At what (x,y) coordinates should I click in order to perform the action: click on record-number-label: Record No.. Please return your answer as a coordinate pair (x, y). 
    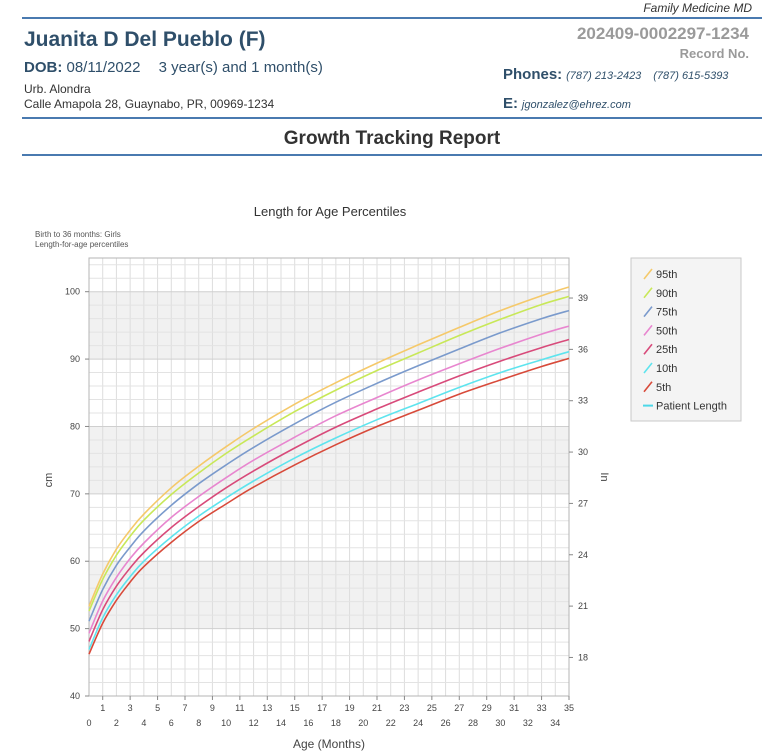
    Looking at the image, I should click on (714, 53).